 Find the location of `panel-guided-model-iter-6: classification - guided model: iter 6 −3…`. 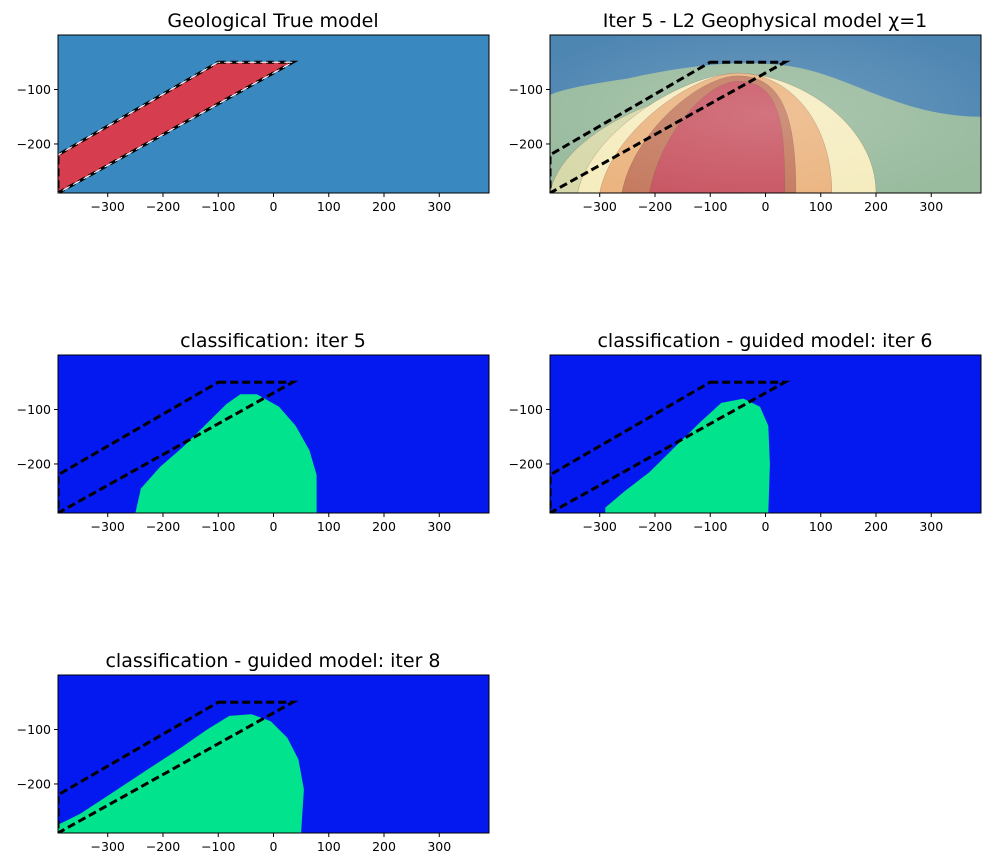

panel-guided-model-iter-6: classification - guided model: iter 6 −3… is located at coordinates (745, 432).